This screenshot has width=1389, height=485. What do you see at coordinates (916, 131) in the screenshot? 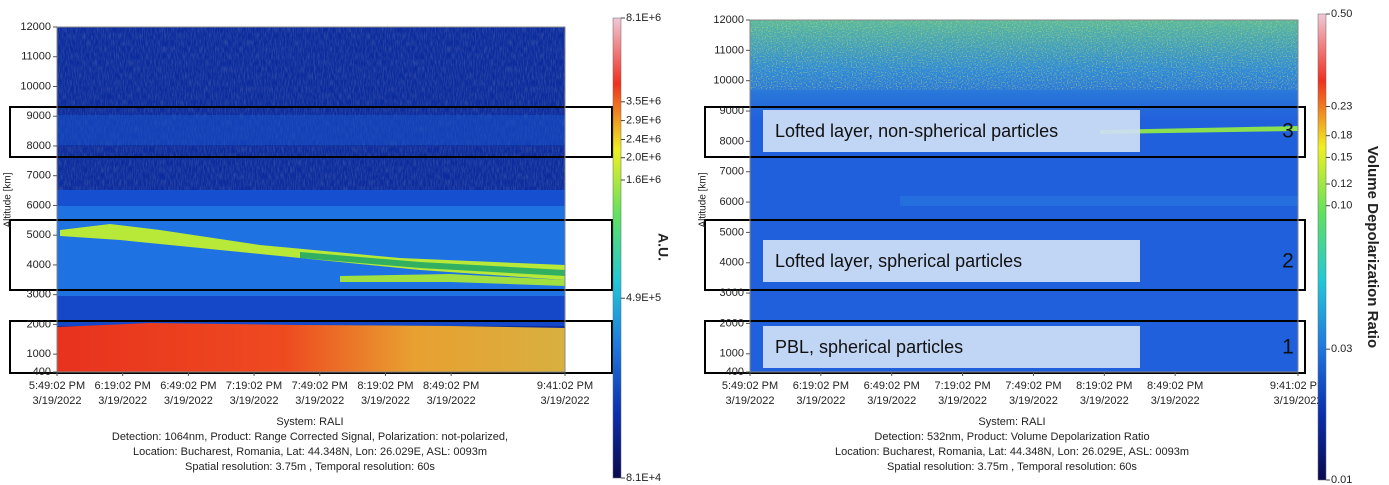
I see `annotation-text: Lofted layer, non-spherical particles` at bounding box center [916, 131].